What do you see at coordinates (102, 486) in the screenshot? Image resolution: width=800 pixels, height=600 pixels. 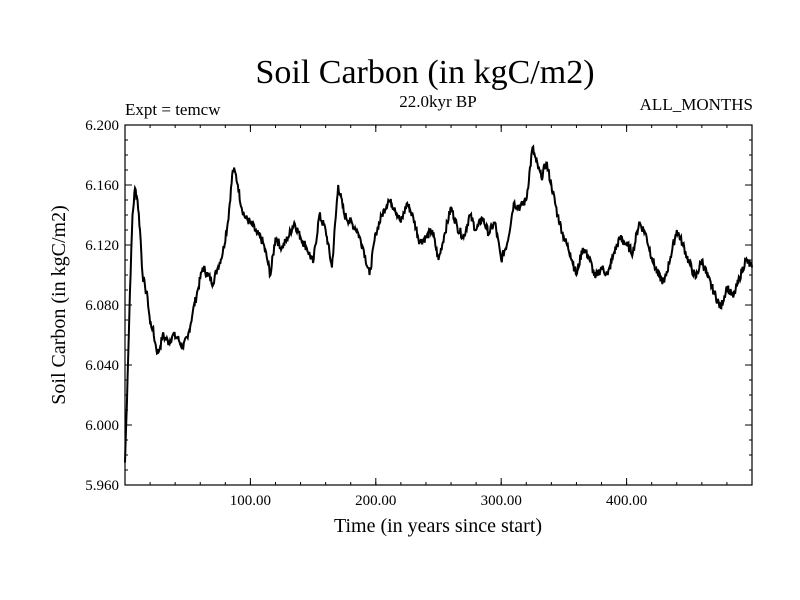 I see `y-tick-label: 5.960` at bounding box center [102, 486].